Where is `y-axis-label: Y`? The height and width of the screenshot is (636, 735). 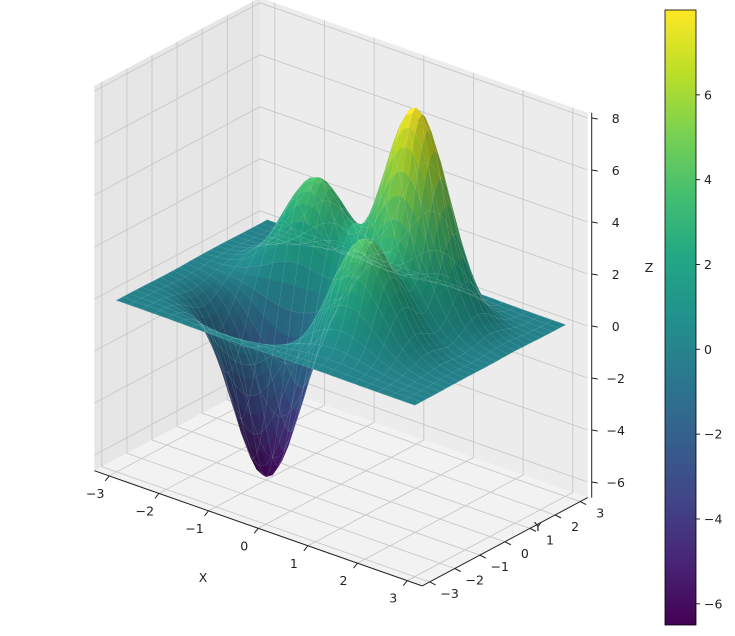 y-axis-label: Y is located at coordinates (537, 526).